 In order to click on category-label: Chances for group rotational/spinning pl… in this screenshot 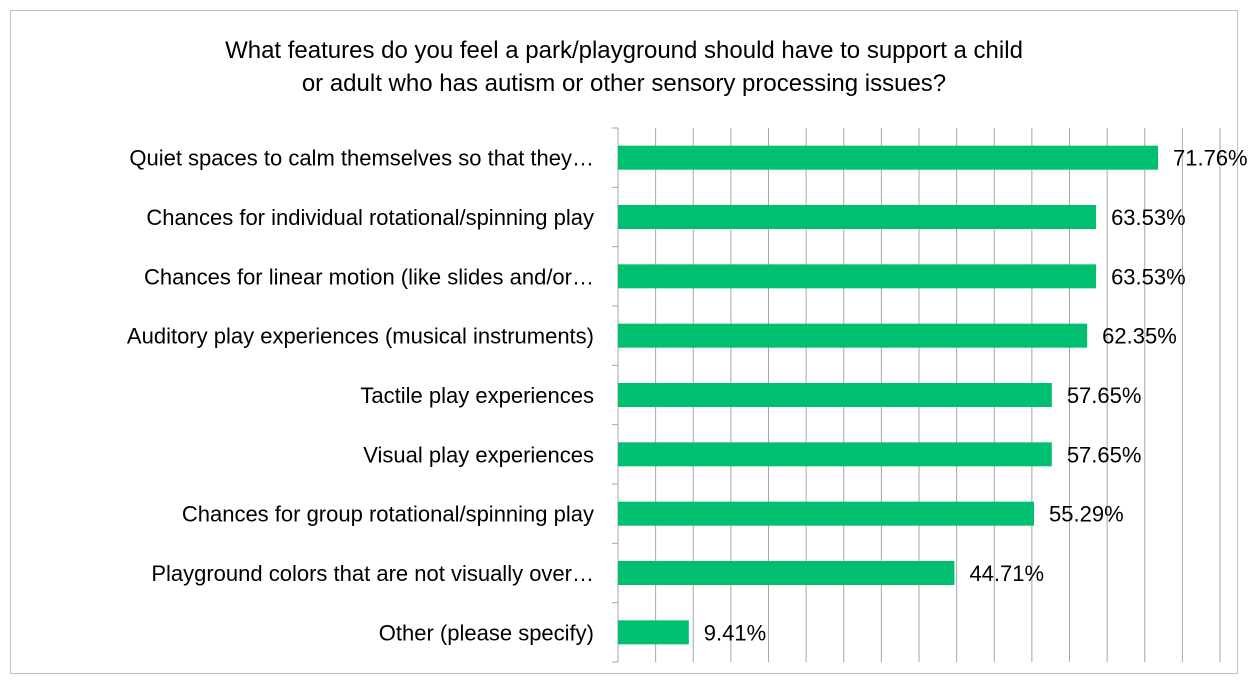, I will do `click(388, 514)`.